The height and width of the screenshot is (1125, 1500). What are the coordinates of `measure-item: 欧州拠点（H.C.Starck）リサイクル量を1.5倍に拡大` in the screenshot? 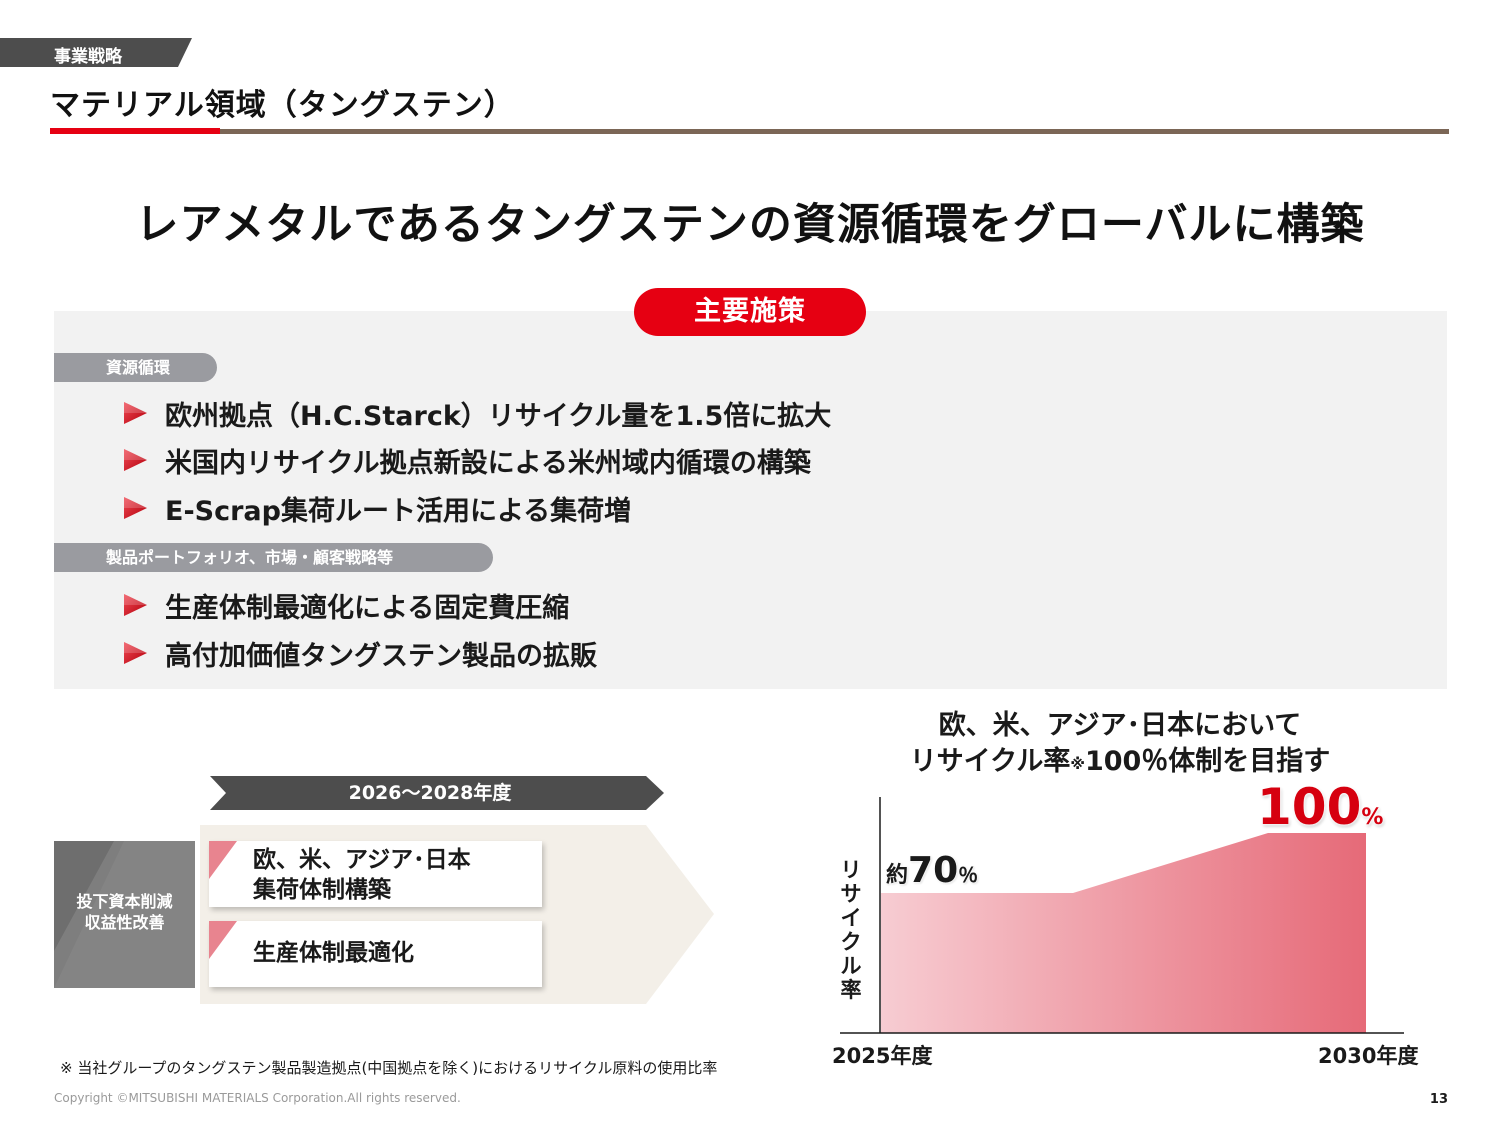 It's located at (477, 414).